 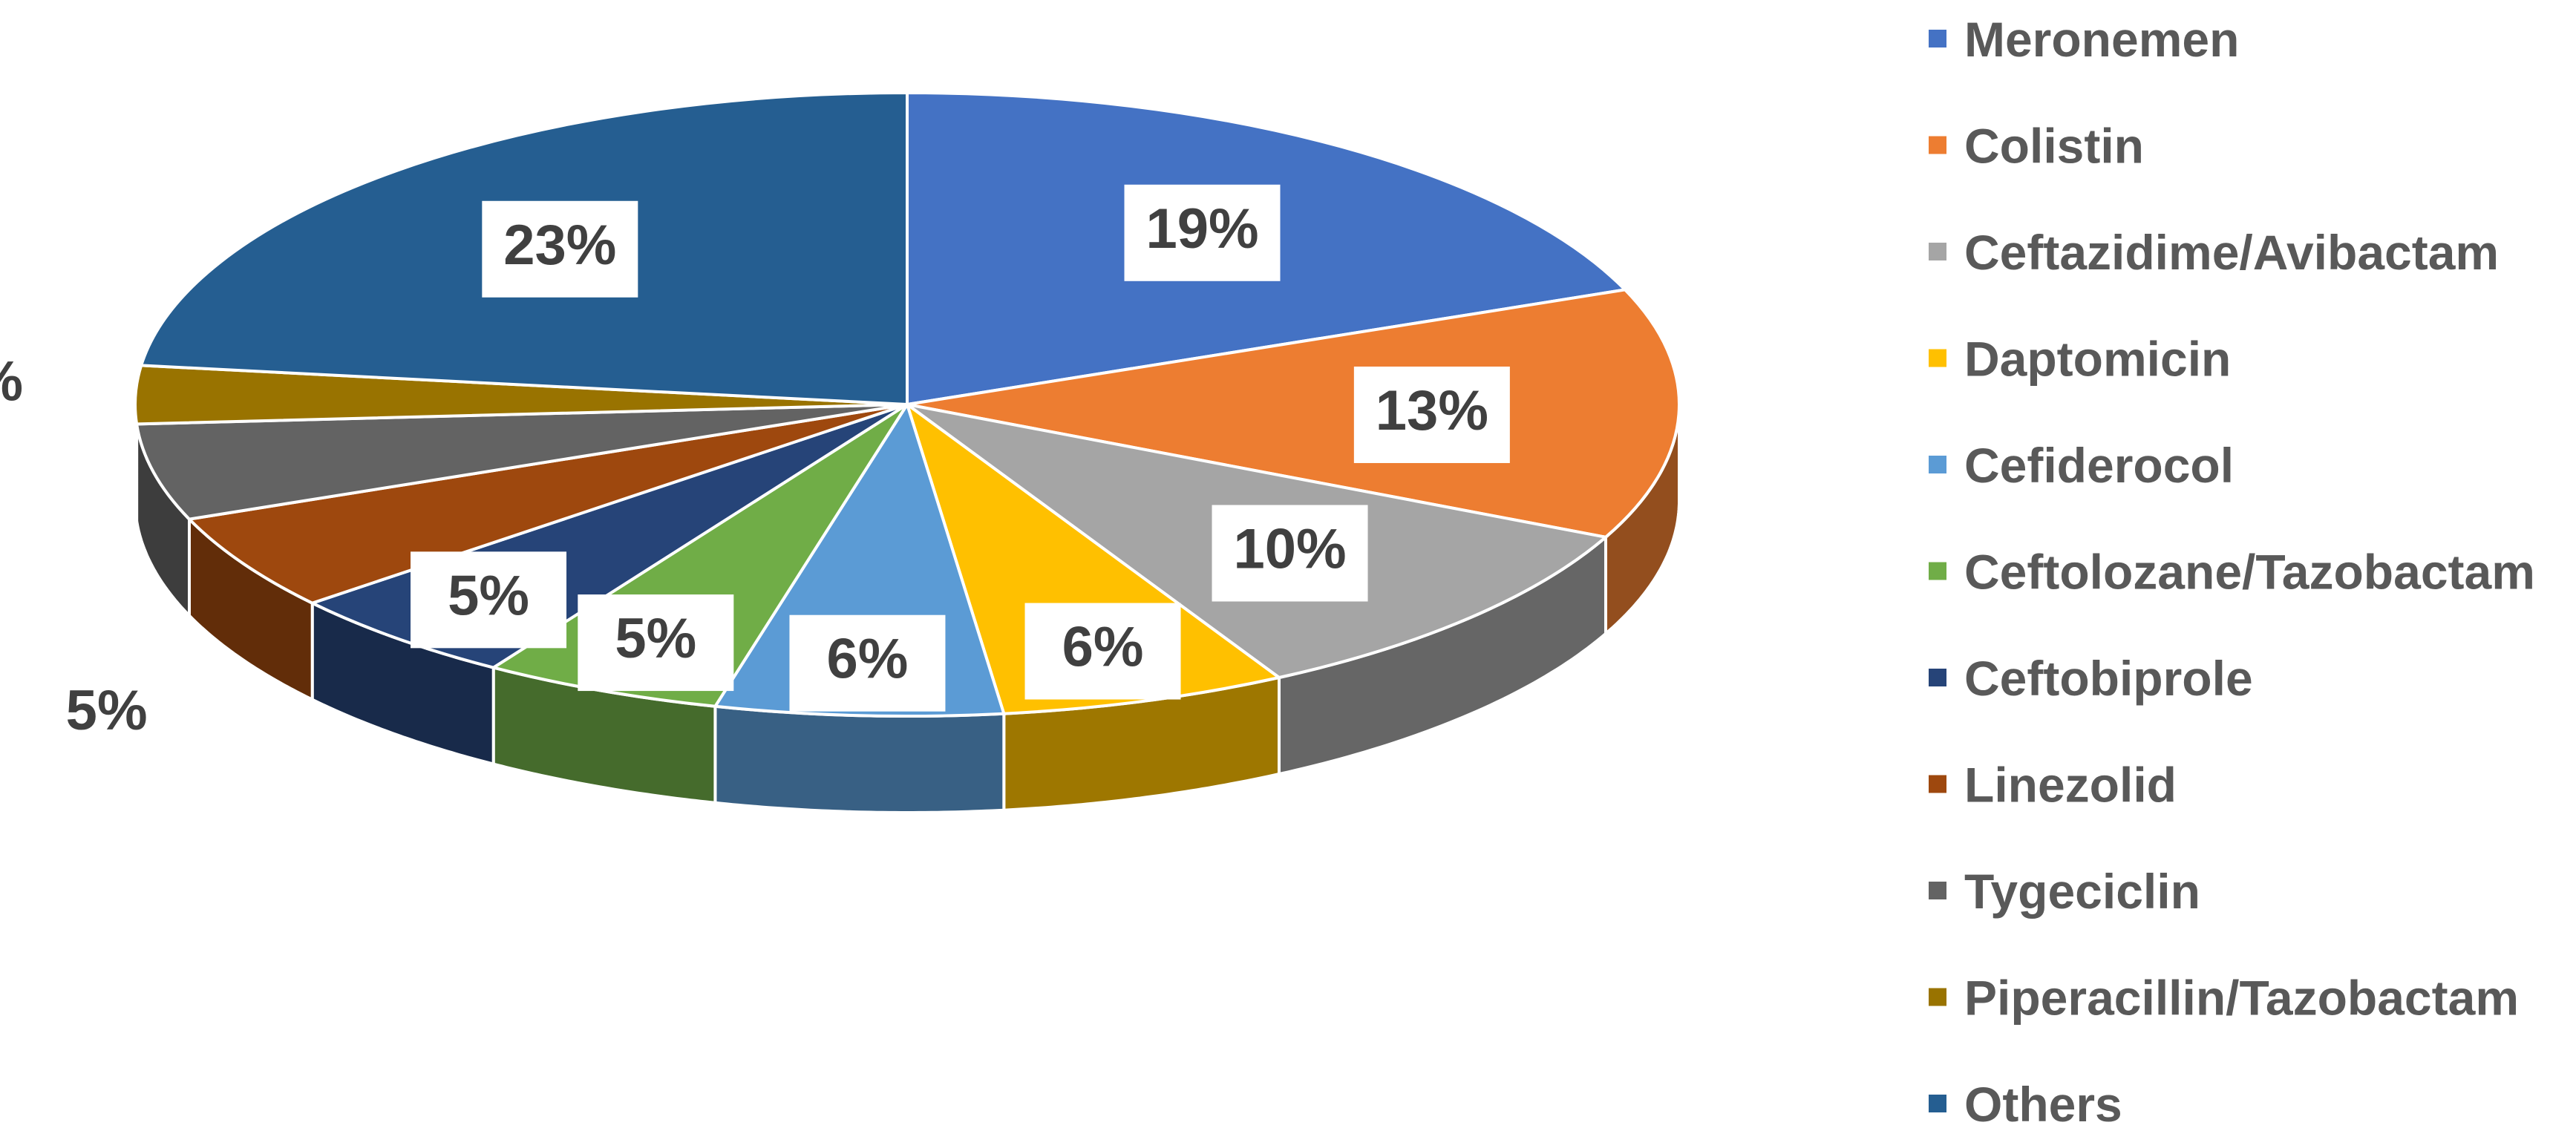 What do you see at coordinates (1290, 549) in the screenshot?
I see `data-label-text: 10%` at bounding box center [1290, 549].